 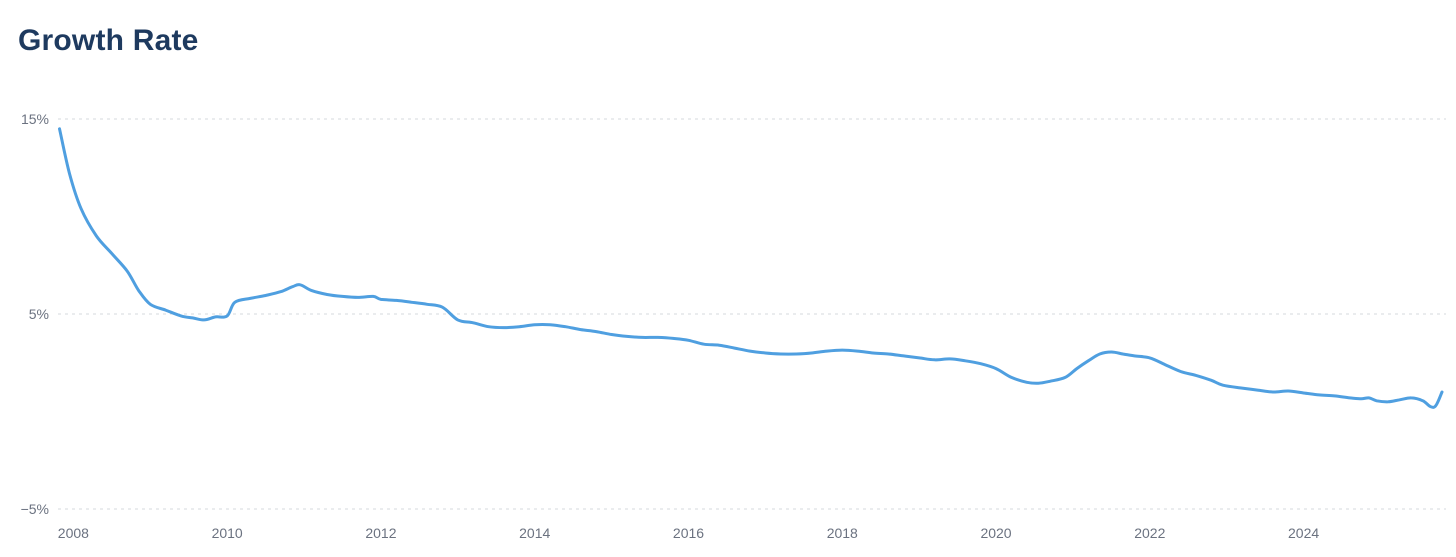 I want to click on x-tick-label: 2014, so click(x=534, y=533).